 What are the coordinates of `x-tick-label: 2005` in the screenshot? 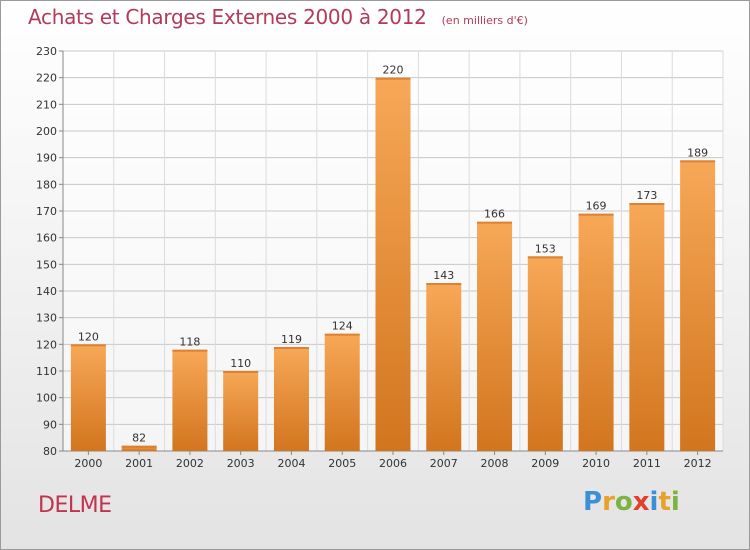 It's located at (342, 463).